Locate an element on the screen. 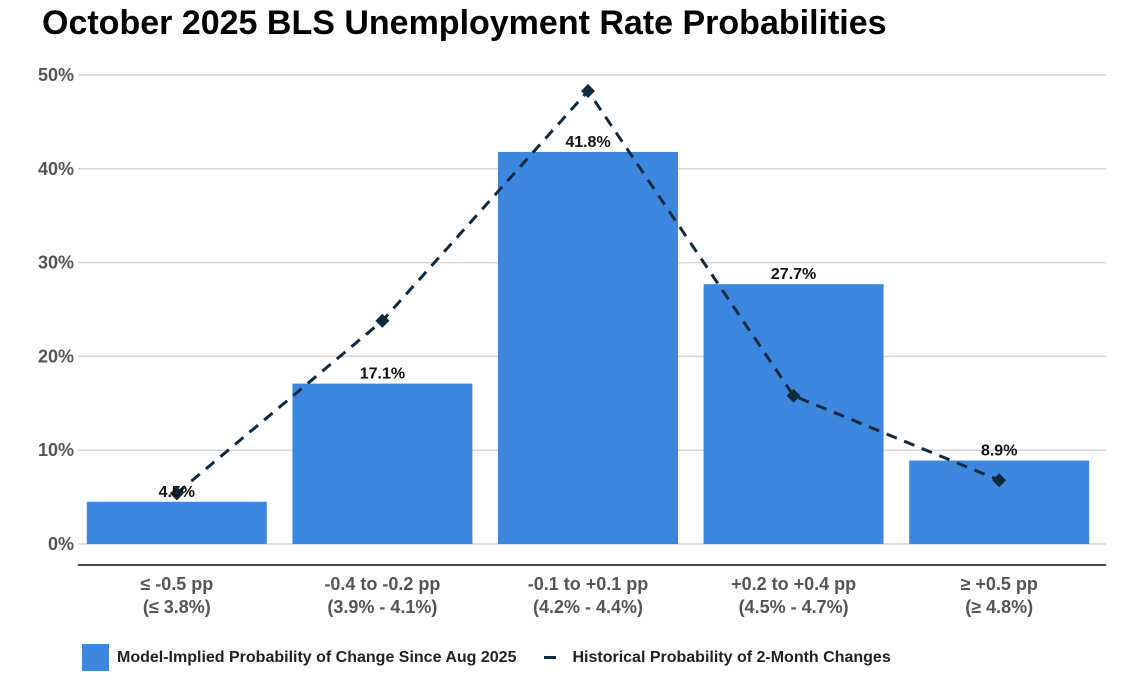 The image size is (1122, 685). x-tick-label: (≤ 3.8%) is located at coordinates (177, 607).